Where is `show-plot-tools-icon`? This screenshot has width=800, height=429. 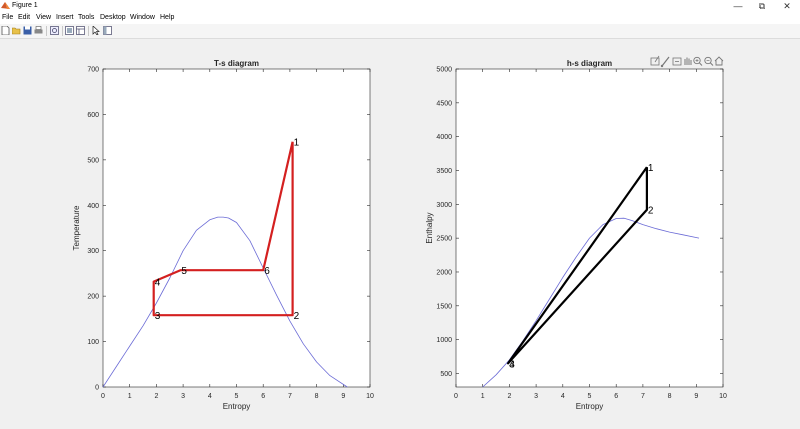
show-plot-tools-icon is located at coordinates (80, 30).